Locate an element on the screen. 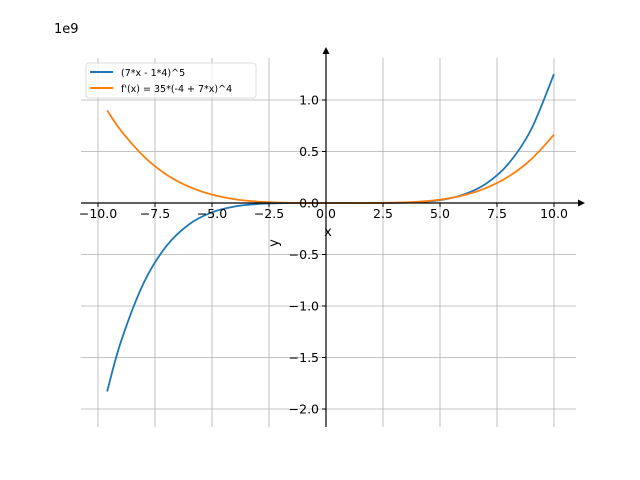 This screenshot has height=480, width=640. legend-label-1: f'(x) = 35*(-4 + 7*x)^4 is located at coordinates (176, 89).